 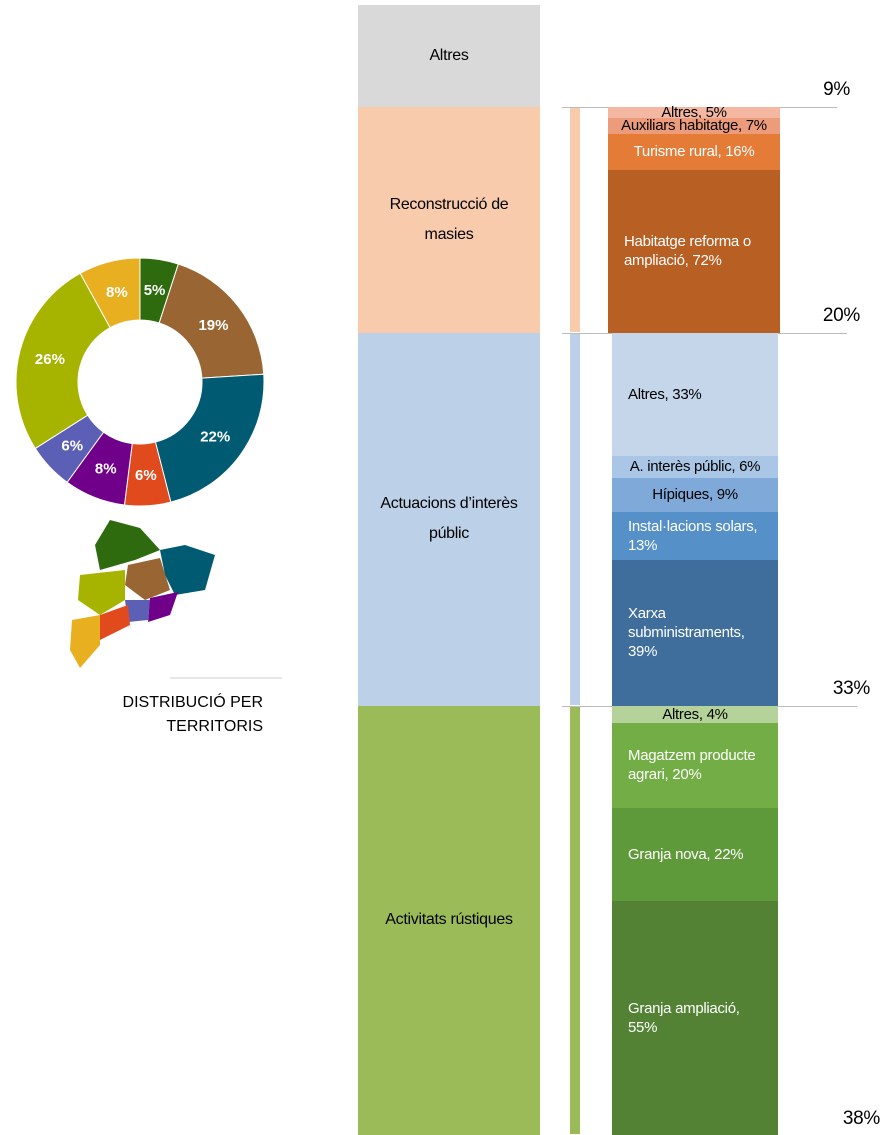 I want to click on category-label: Actuacions d’interès públic, so click(x=449, y=519).